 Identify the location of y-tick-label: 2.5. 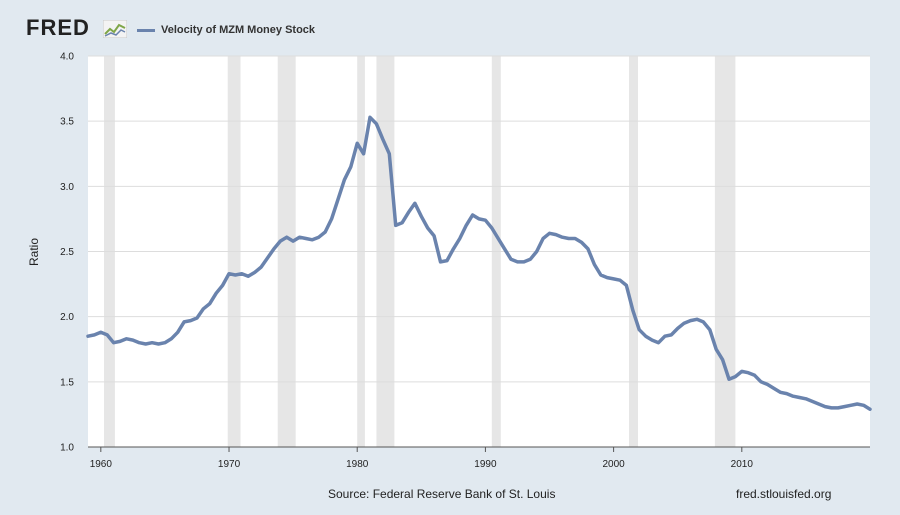
(67, 252).